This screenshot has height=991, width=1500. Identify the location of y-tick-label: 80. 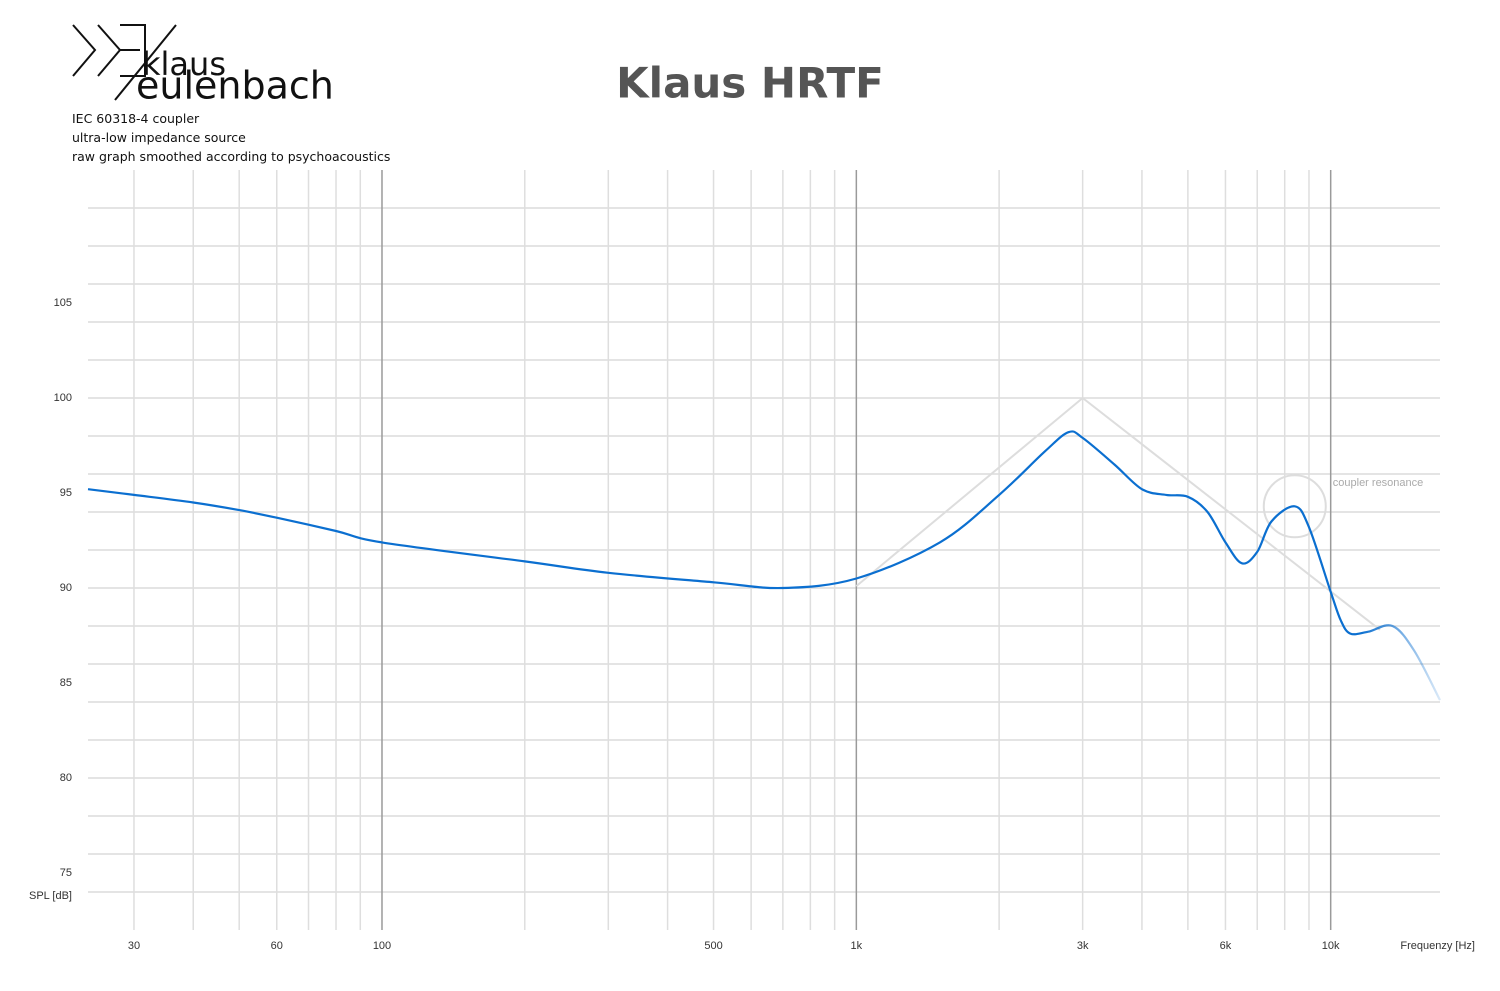
(66, 778).